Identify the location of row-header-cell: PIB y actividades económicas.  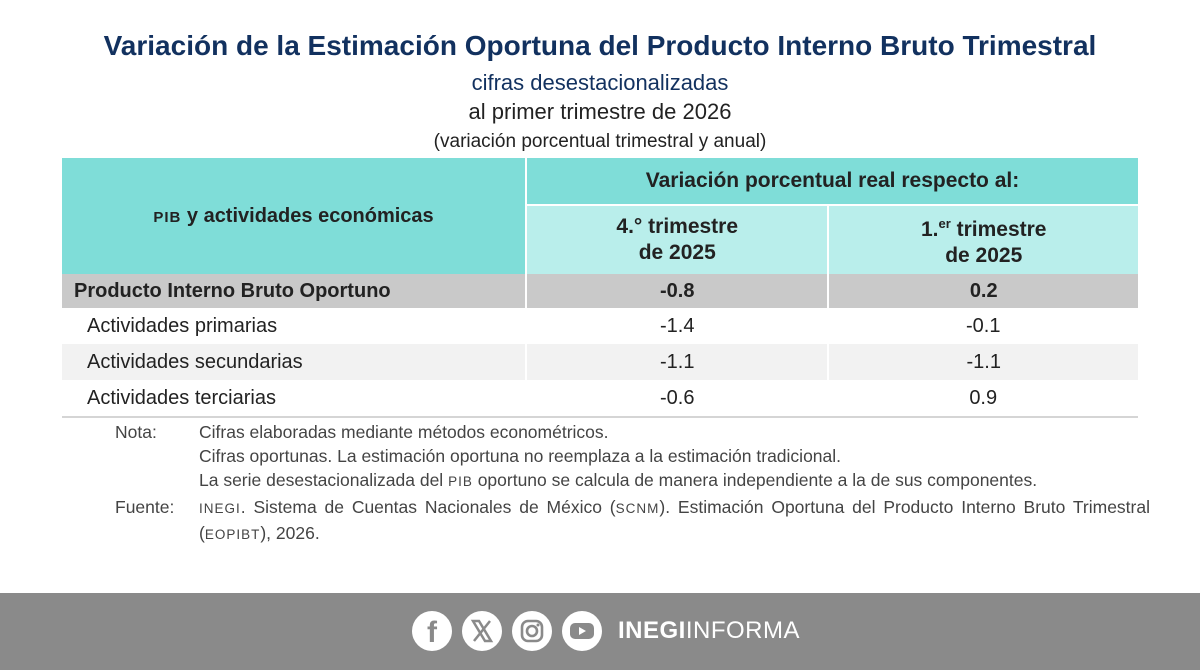
(294, 216).